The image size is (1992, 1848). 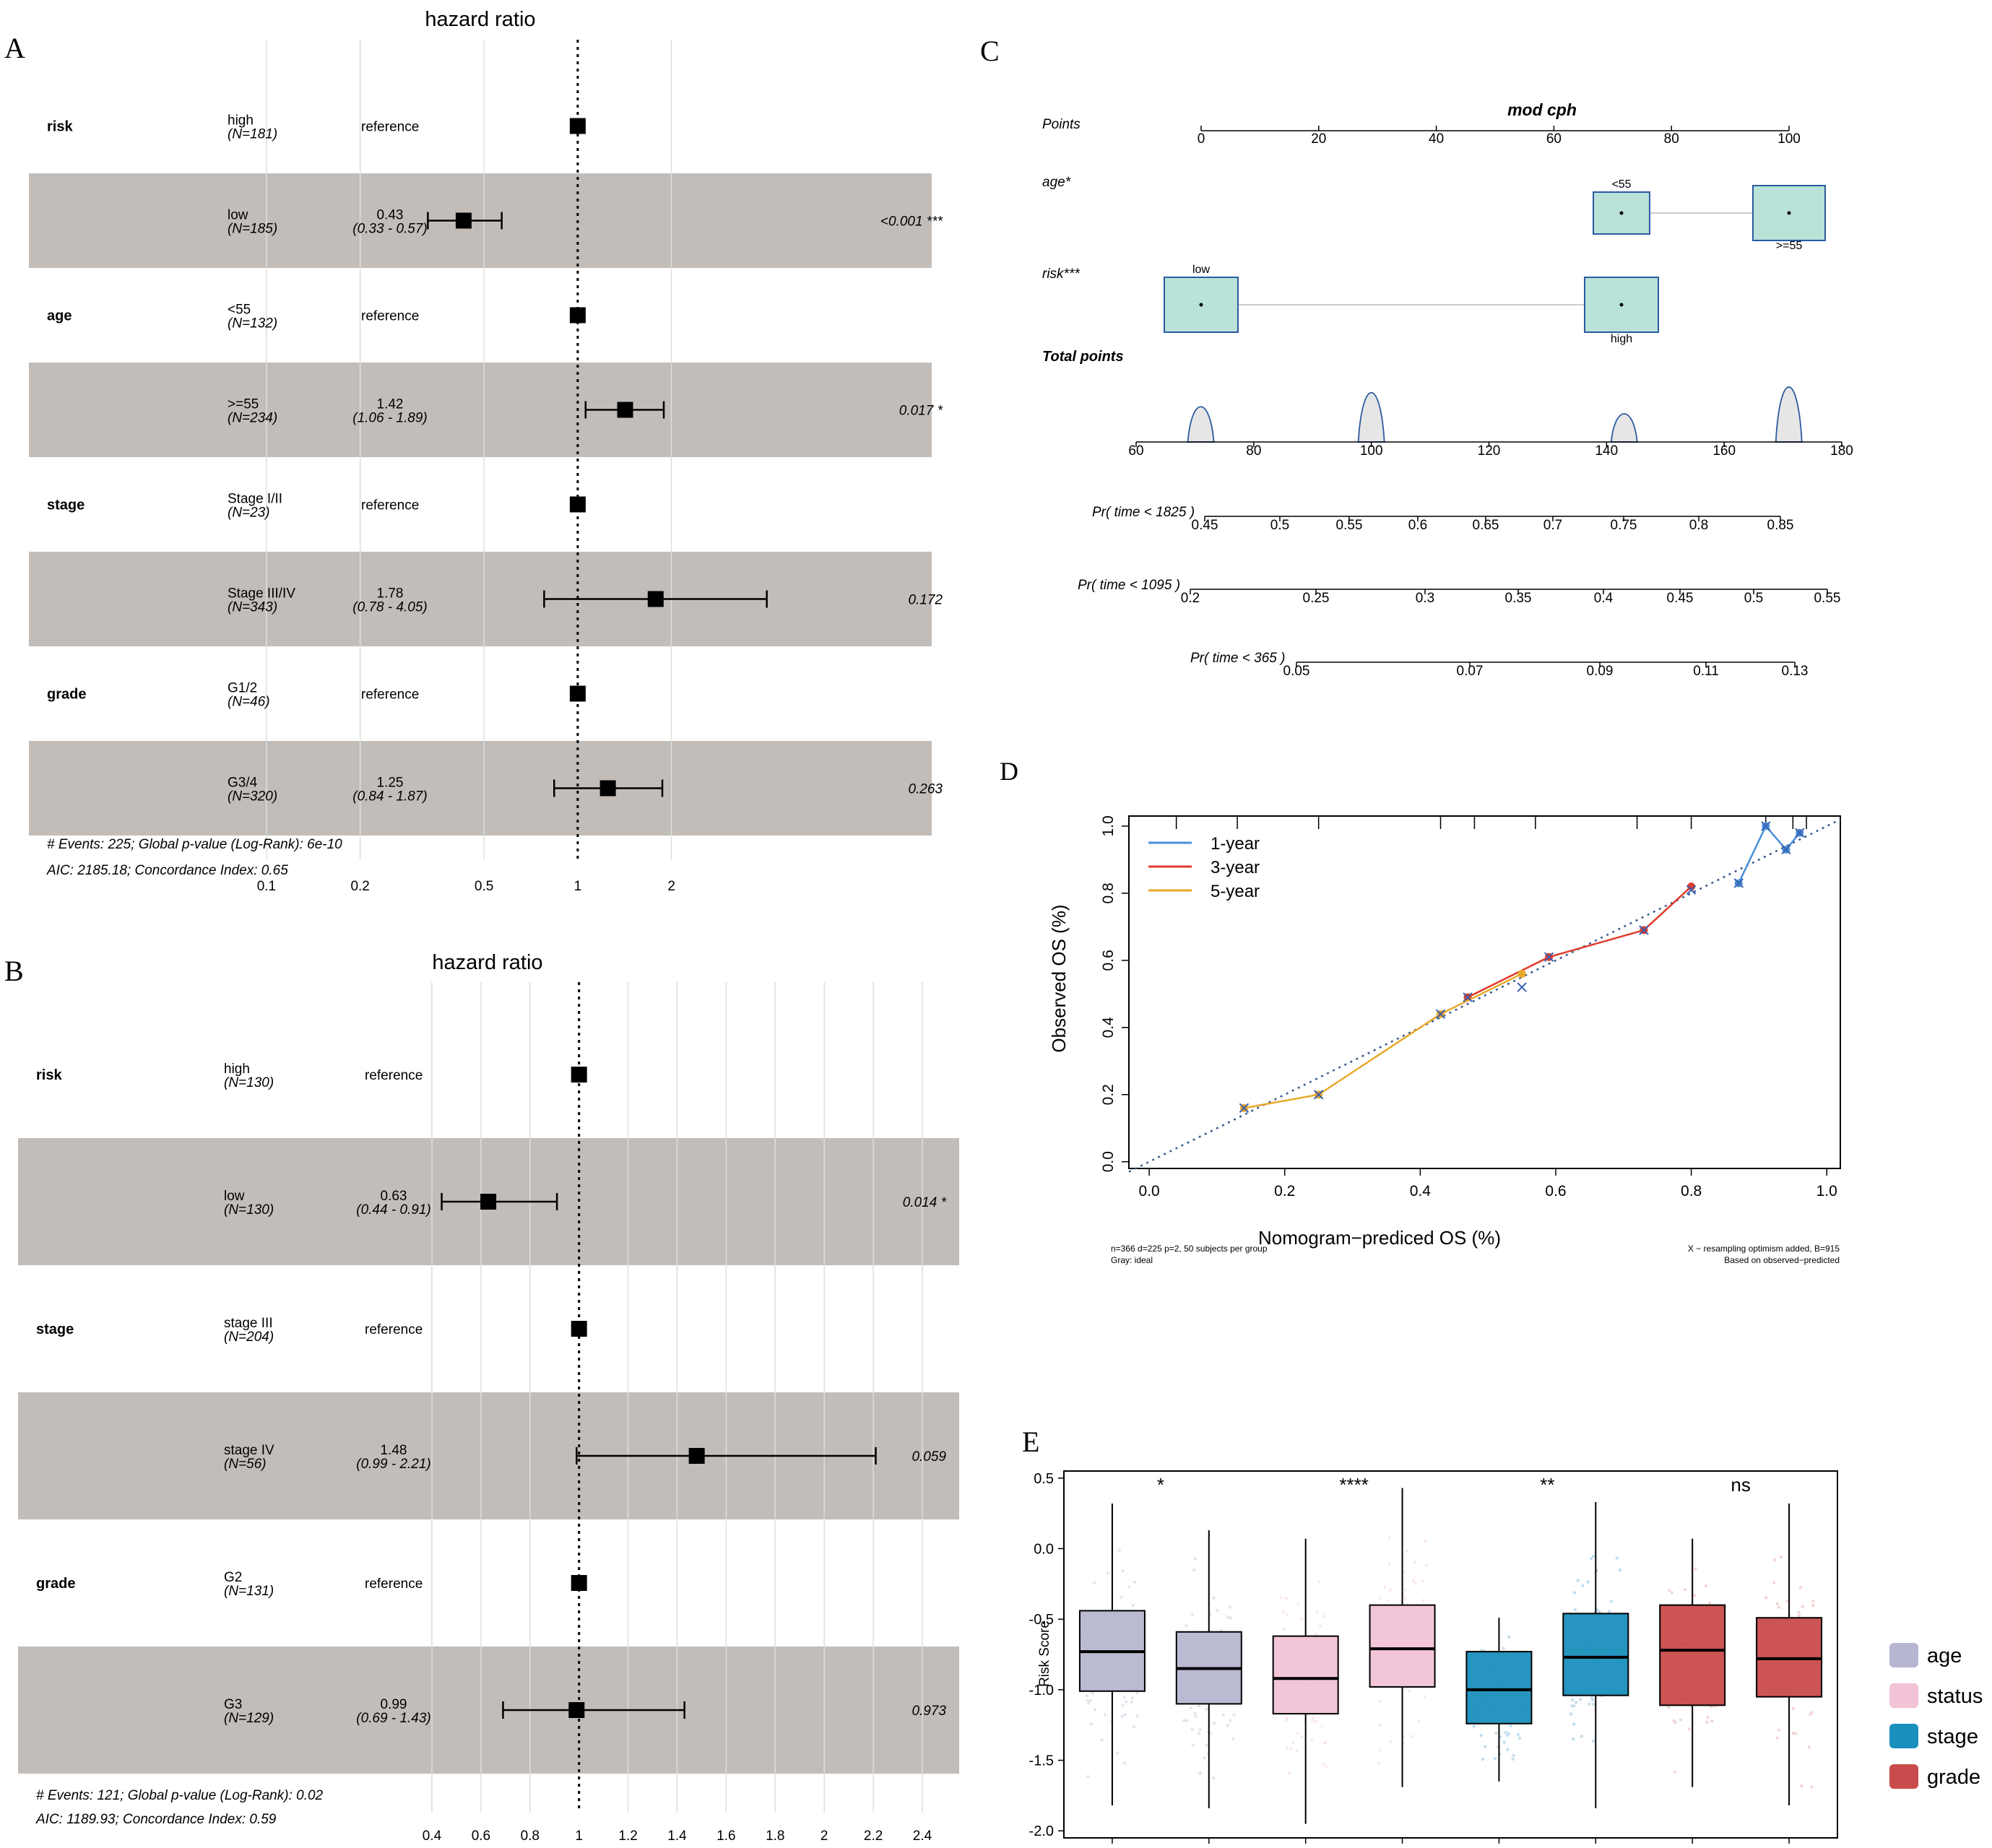 I want to click on probability-scale-label: Pr( time < 1825 ), so click(x=1143, y=513).